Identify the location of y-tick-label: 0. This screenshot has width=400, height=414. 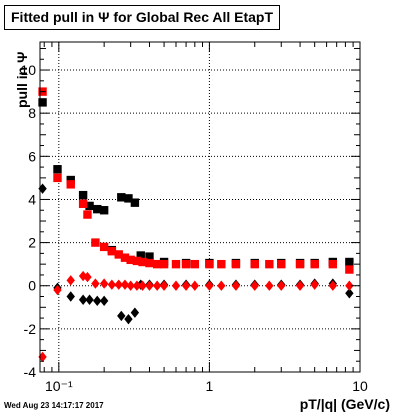
(32, 286).